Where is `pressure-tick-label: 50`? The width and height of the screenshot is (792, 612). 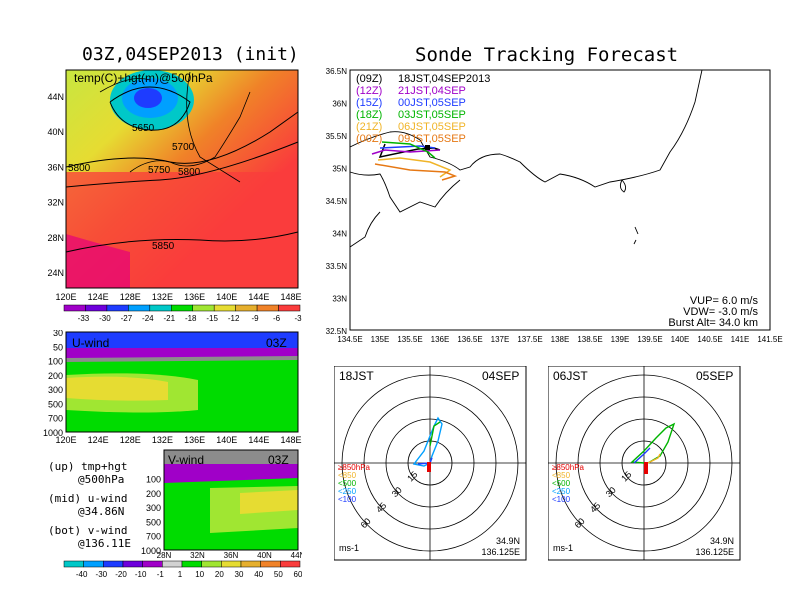
pressure-tick-label: 50 is located at coordinates (58, 347).